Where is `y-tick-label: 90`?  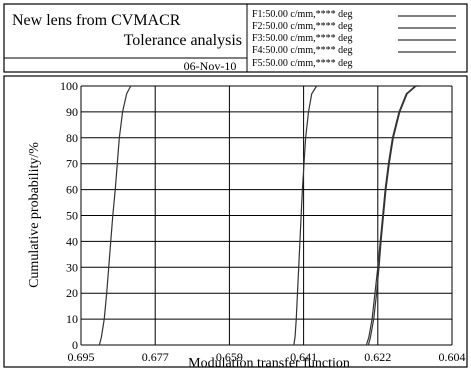 y-tick-label: 90 is located at coordinates (72, 112).